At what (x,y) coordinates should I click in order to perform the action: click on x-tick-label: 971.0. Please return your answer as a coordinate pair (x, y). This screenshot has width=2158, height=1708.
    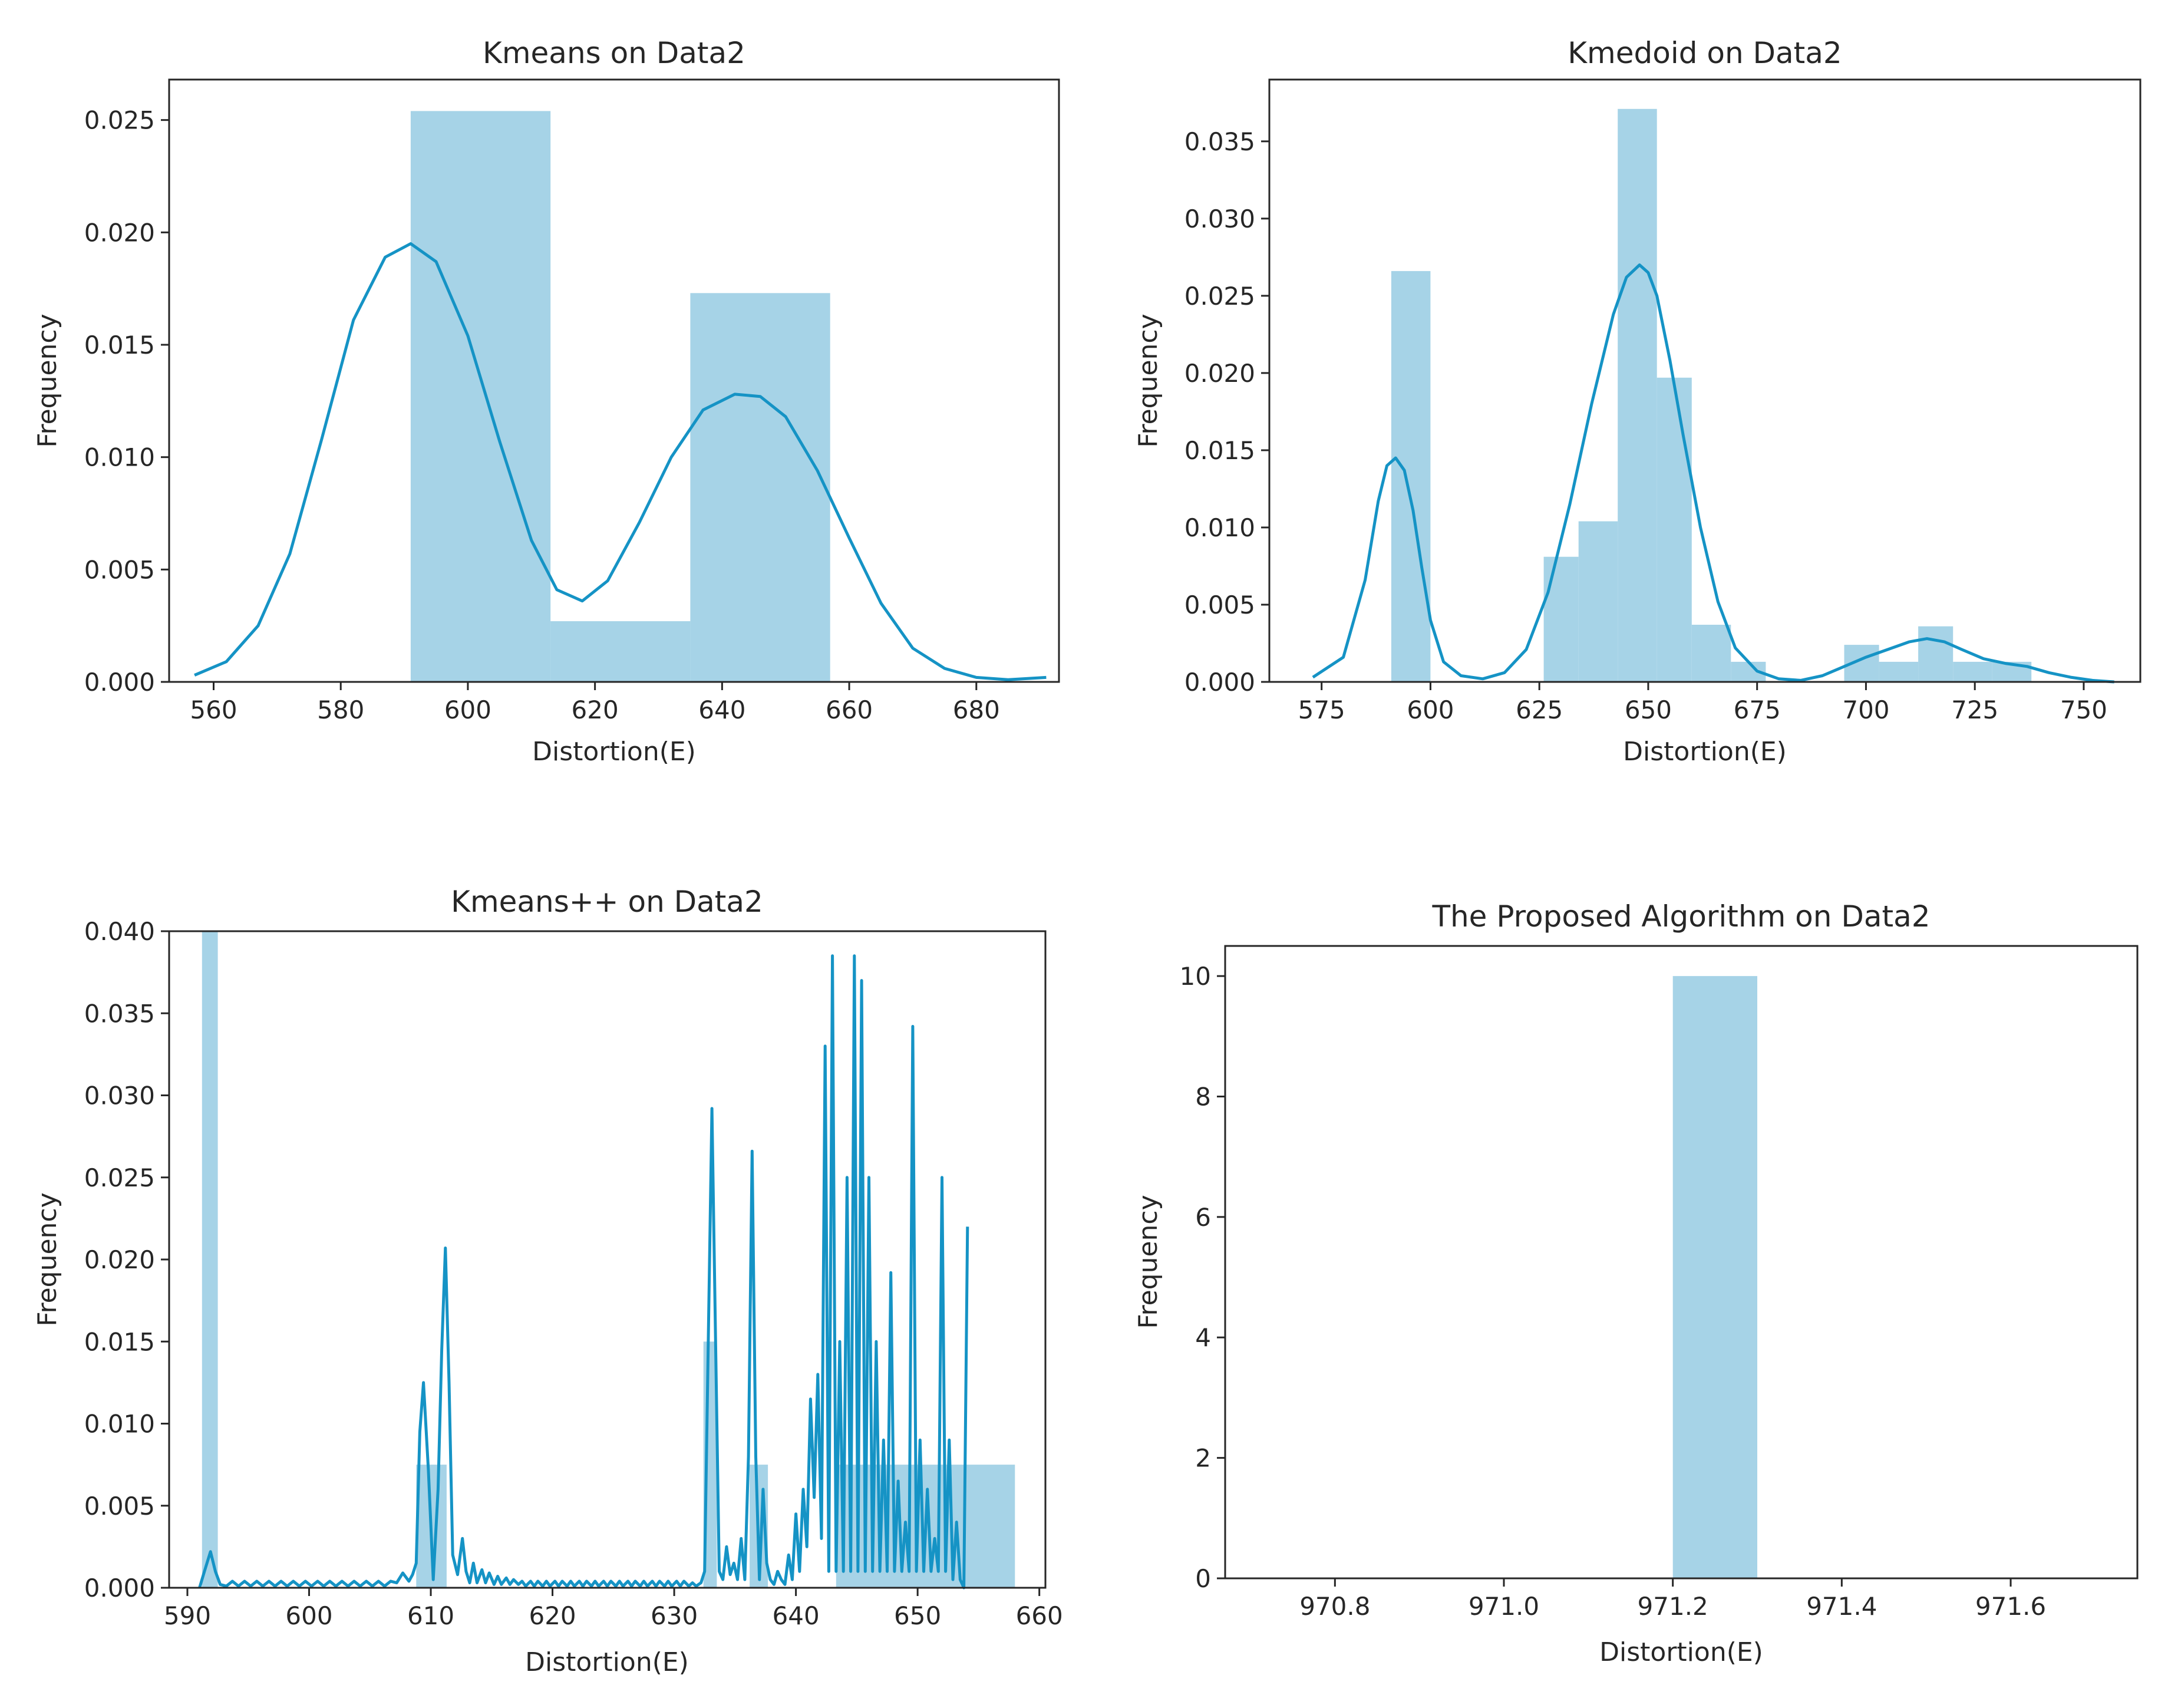
    Looking at the image, I should click on (1504, 1606).